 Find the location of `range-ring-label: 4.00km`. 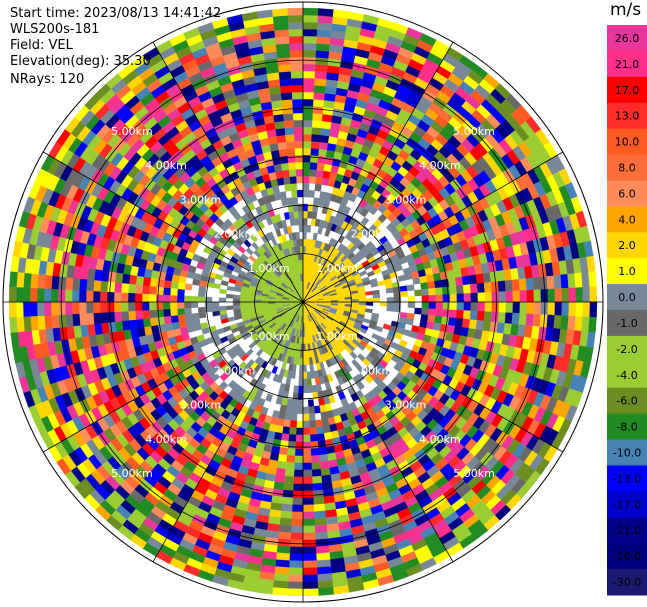

range-ring-label: 4.00km is located at coordinates (166, 439).